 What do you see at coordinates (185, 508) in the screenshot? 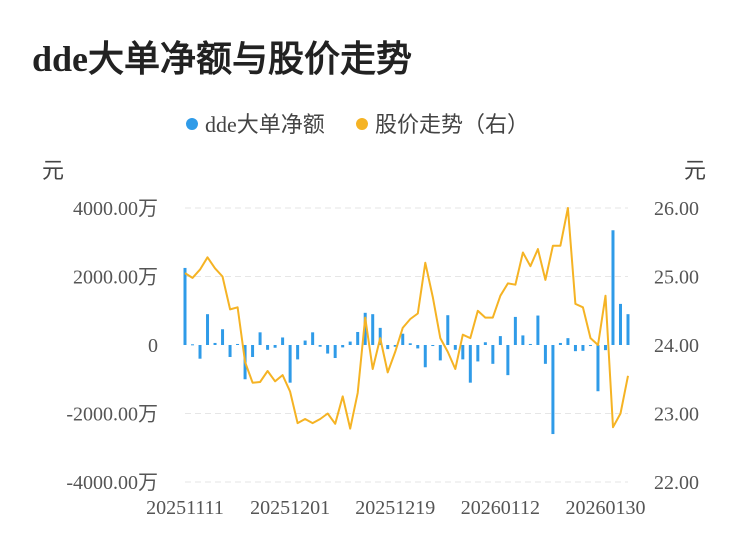
I see `x-tick-label: 20251111` at bounding box center [185, 508].